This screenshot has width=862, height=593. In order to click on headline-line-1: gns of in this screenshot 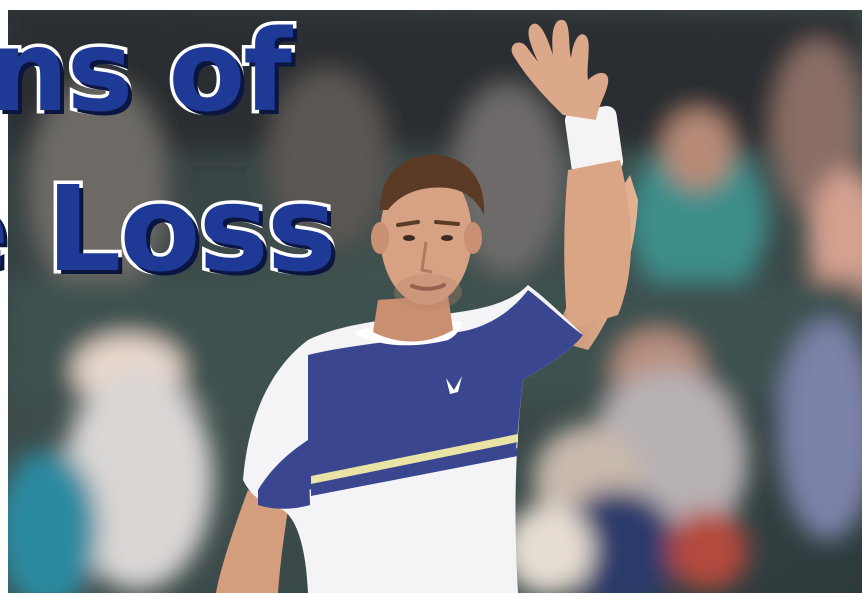, I will do `click(148, 72)`.